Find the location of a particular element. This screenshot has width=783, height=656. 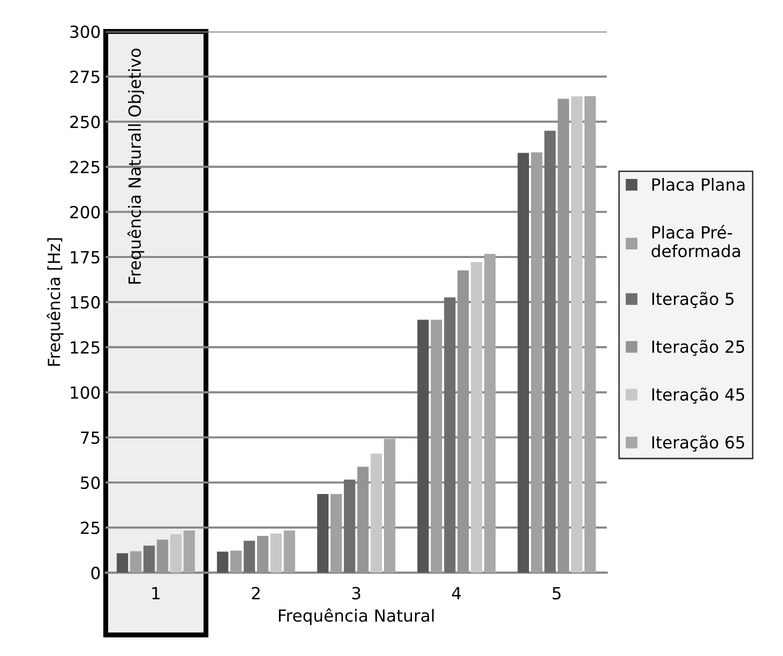

legend-label: Iteração 5 is located at coordinates (693, 300).